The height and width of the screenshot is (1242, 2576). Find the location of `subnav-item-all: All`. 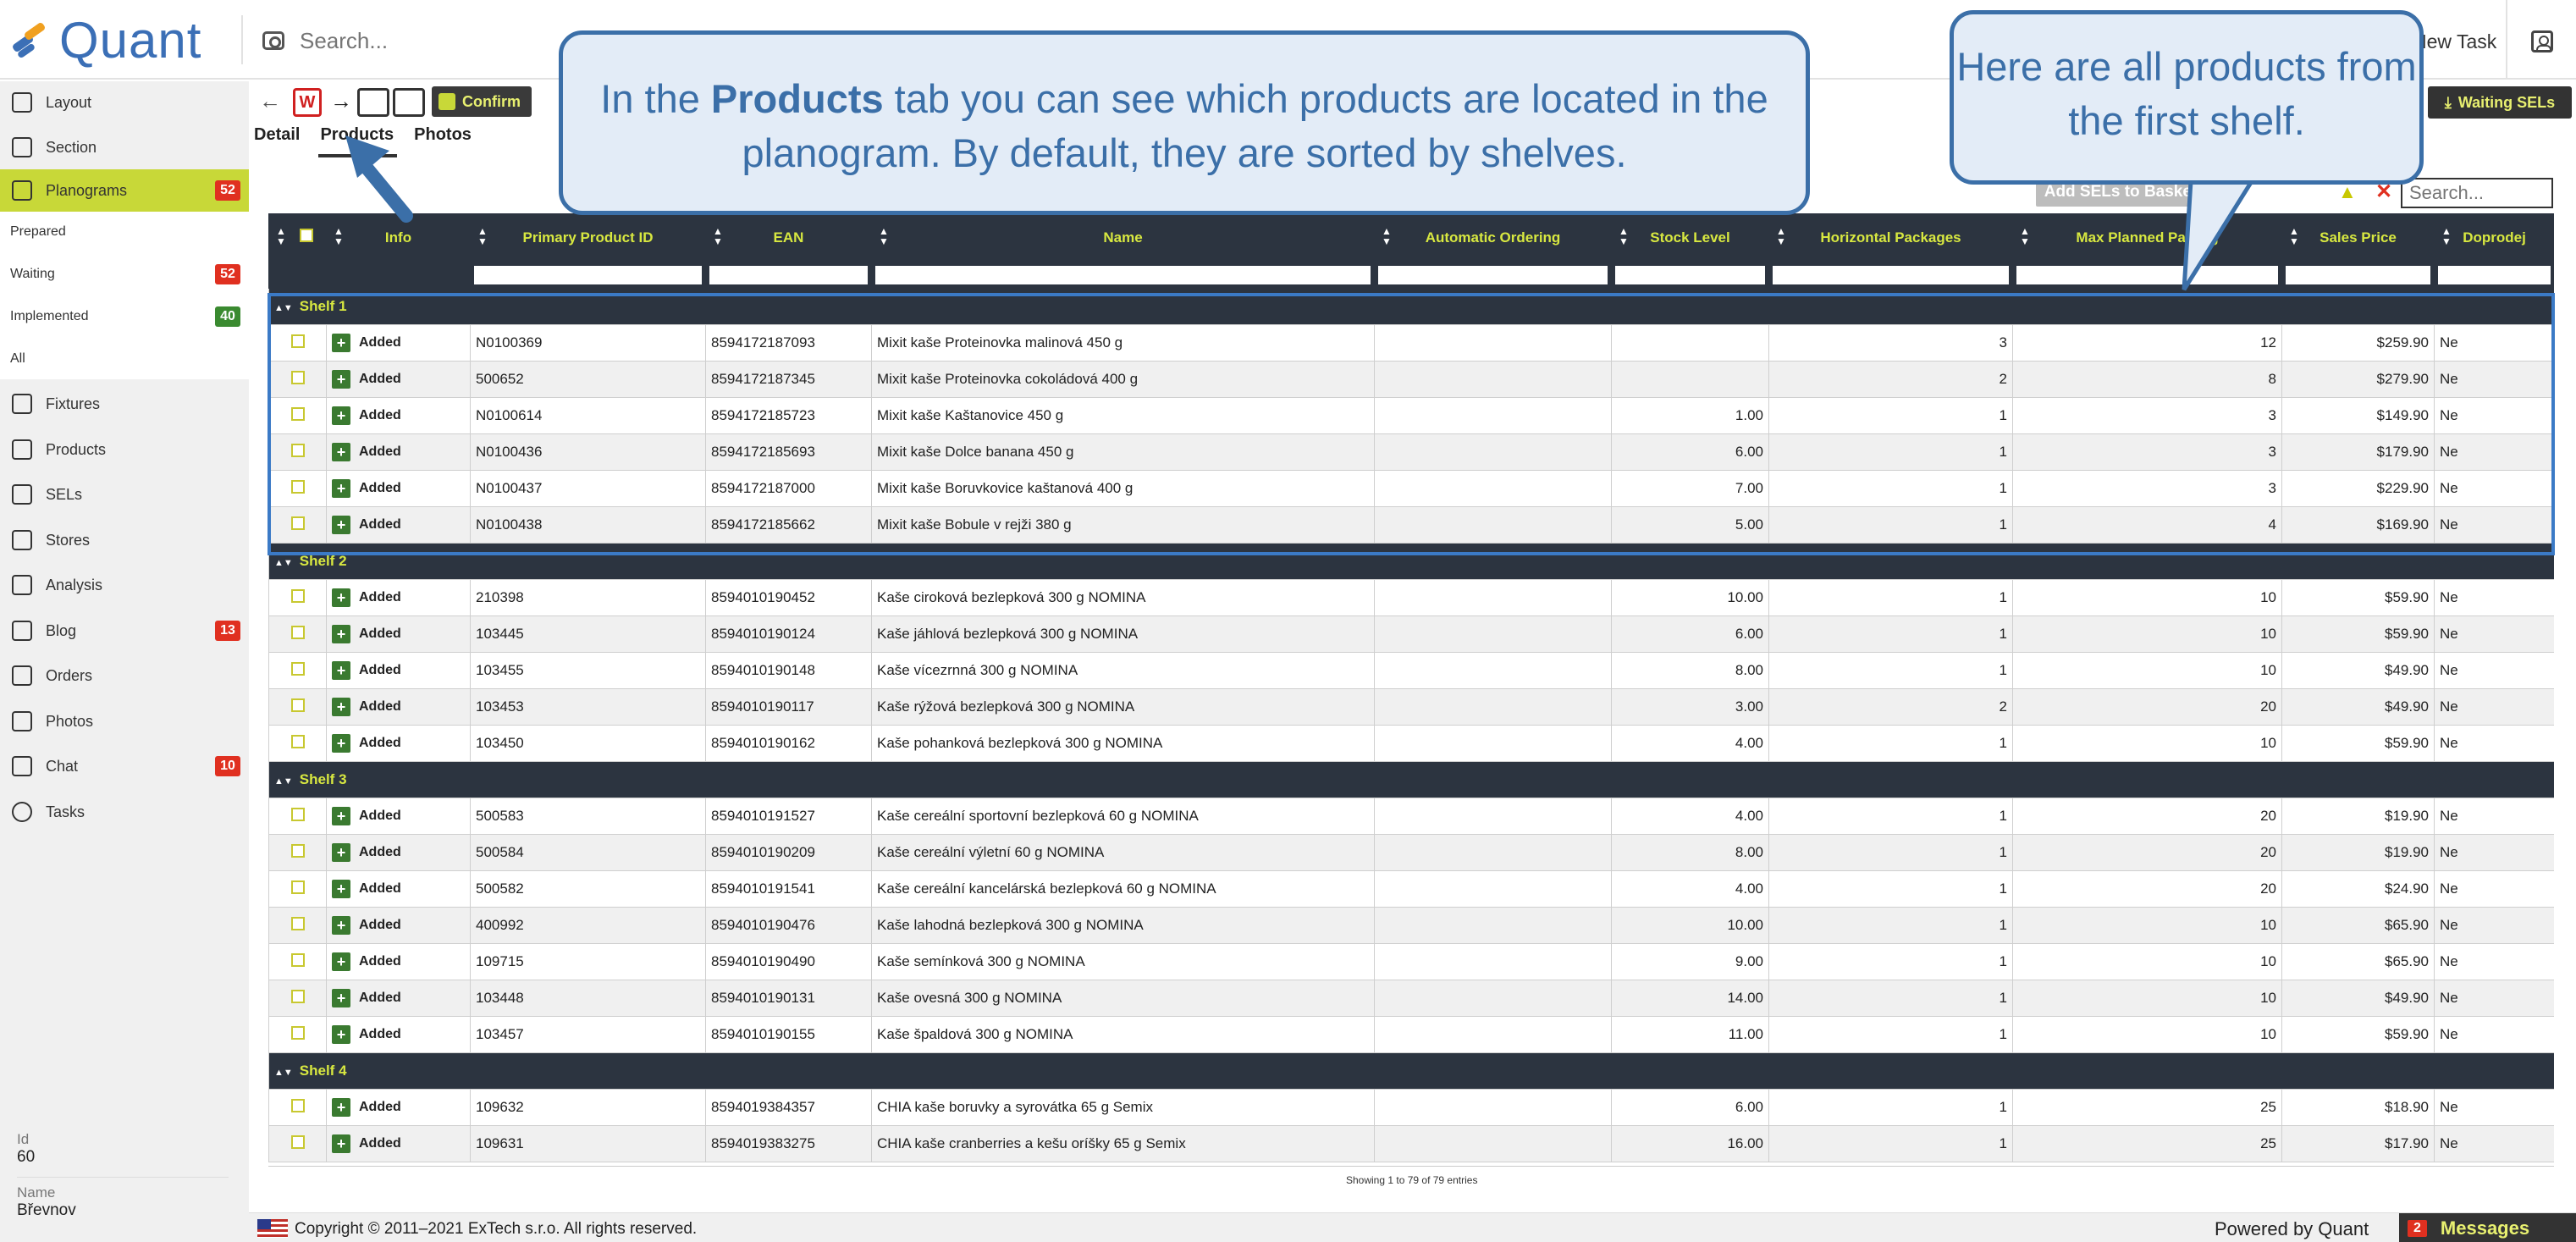

subnav-item-all: All is located at coordinates (125, 359).